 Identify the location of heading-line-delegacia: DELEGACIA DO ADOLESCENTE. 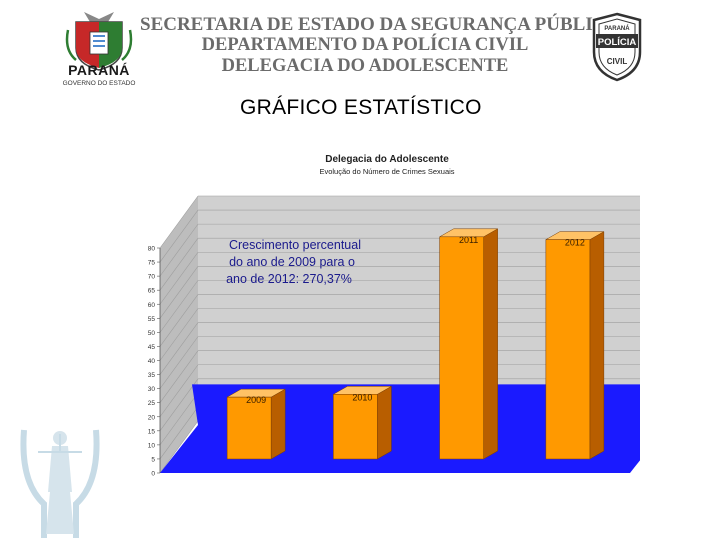
(365, 66).